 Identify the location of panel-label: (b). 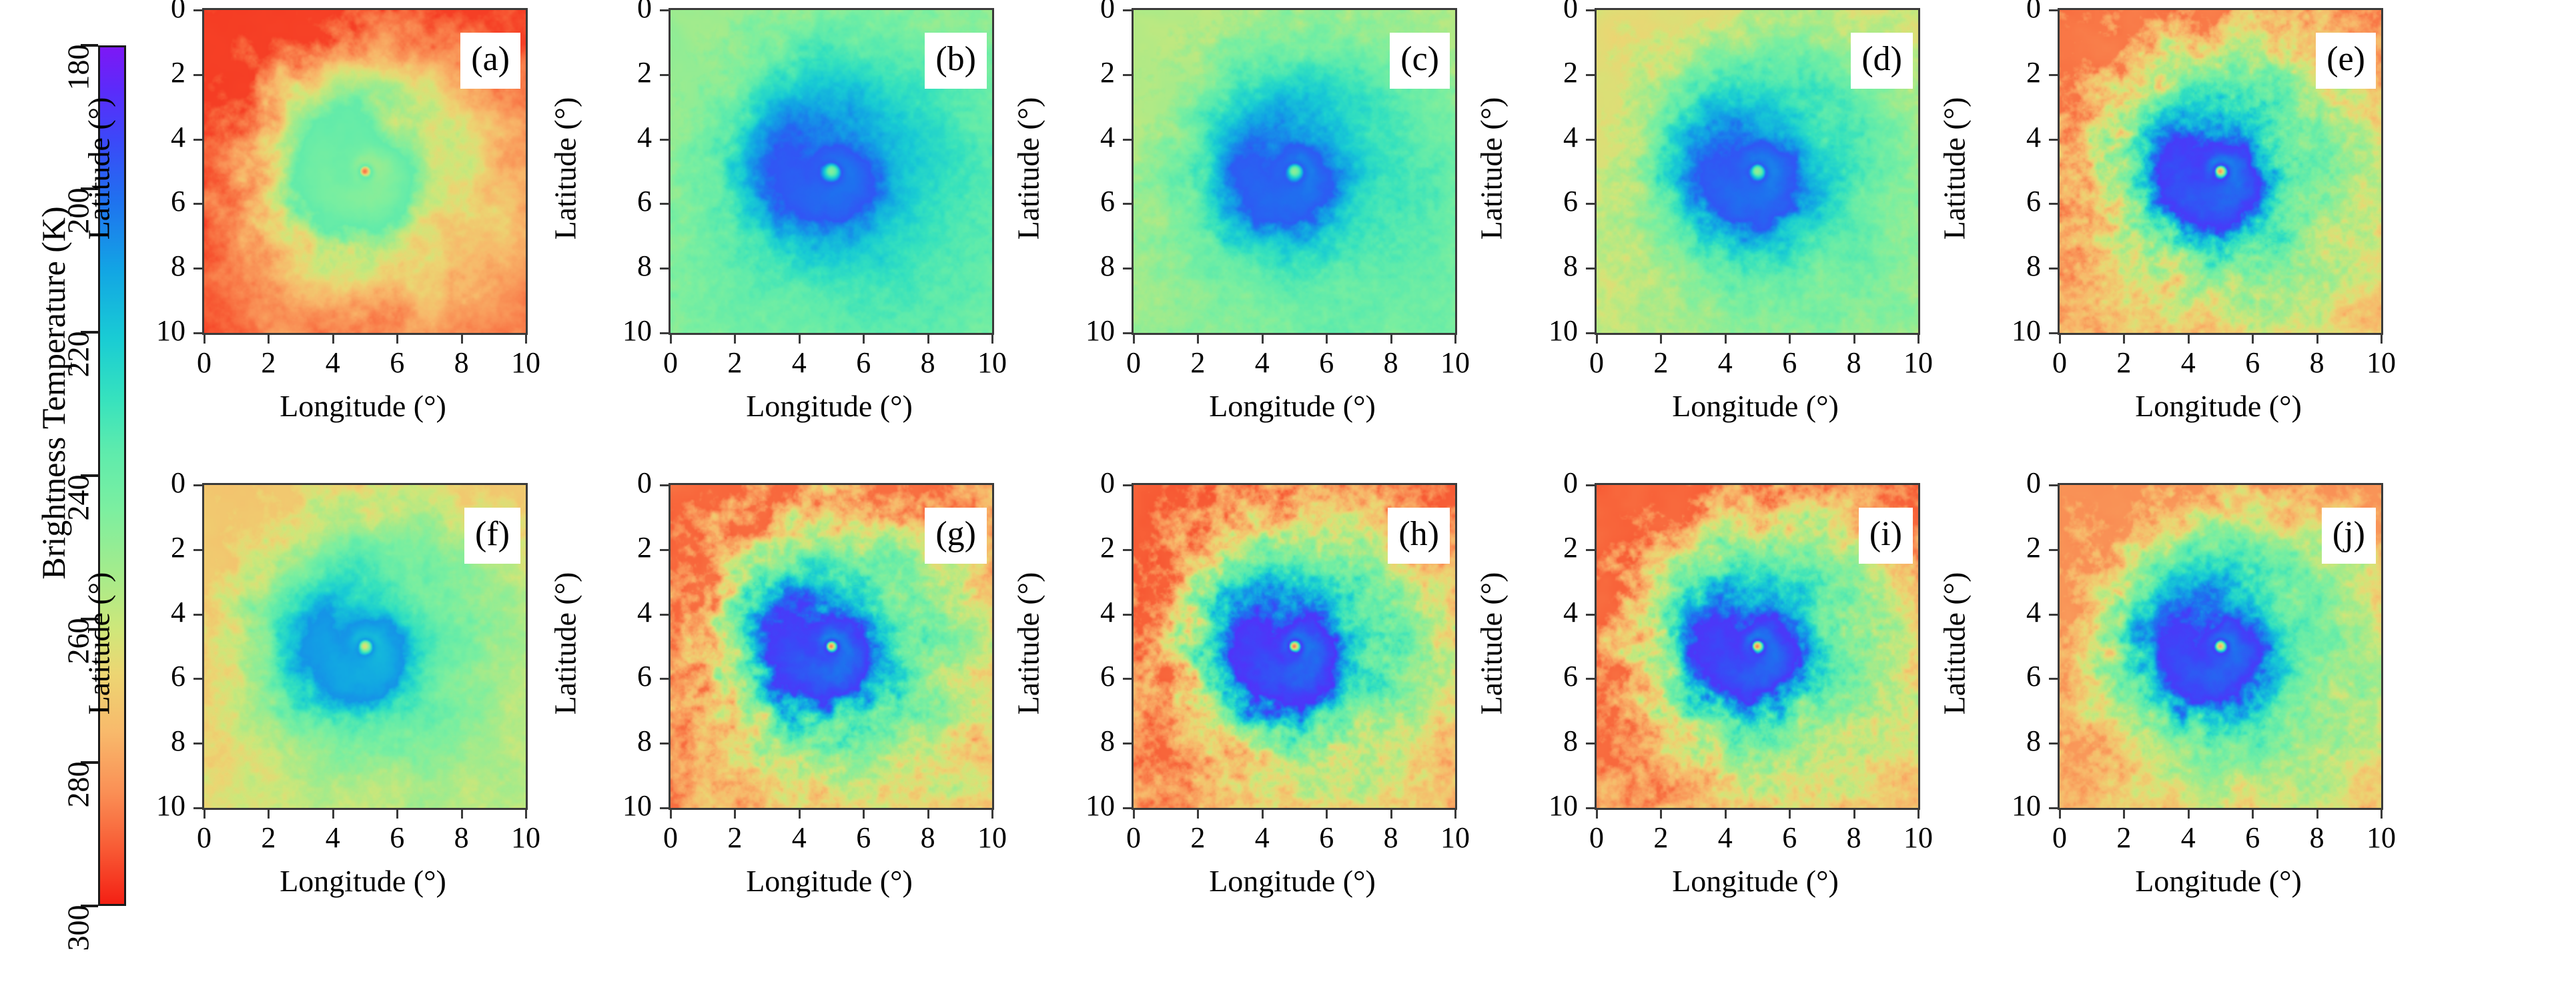
(956, 61).